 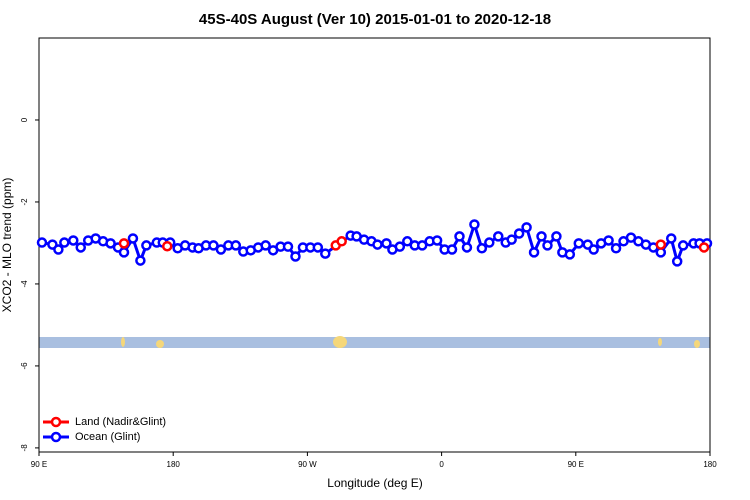 I want to click on y-tick-label: 0, so click(x=24, y=119).